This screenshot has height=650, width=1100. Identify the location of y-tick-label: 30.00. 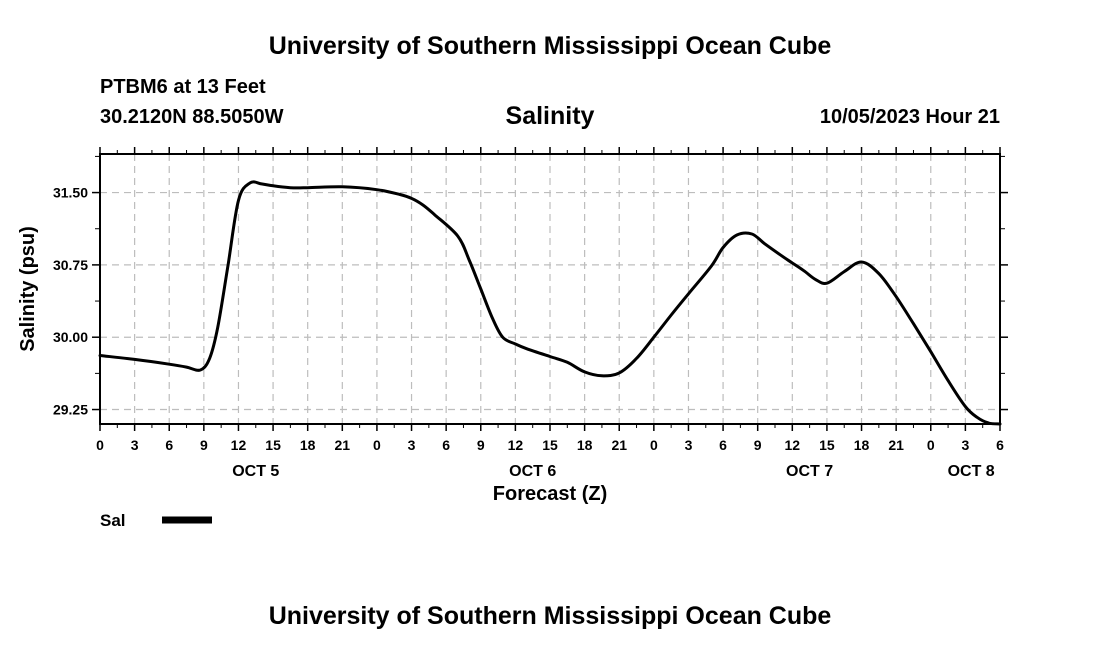
(70, 337).